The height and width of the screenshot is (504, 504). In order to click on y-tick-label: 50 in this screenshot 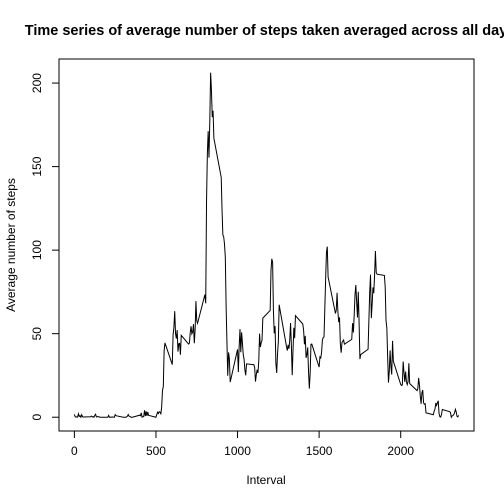, I will do `click(37, 334)`.